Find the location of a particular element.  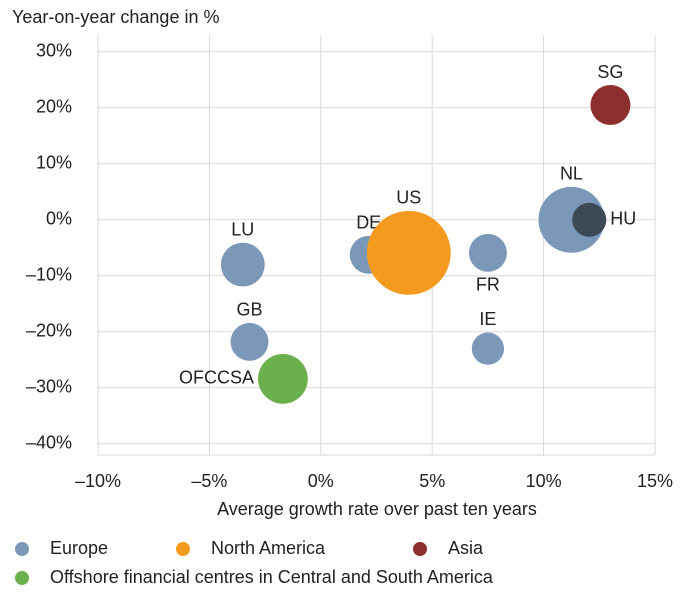

x-tick-label: 5% is located at coordinates (432, 481).